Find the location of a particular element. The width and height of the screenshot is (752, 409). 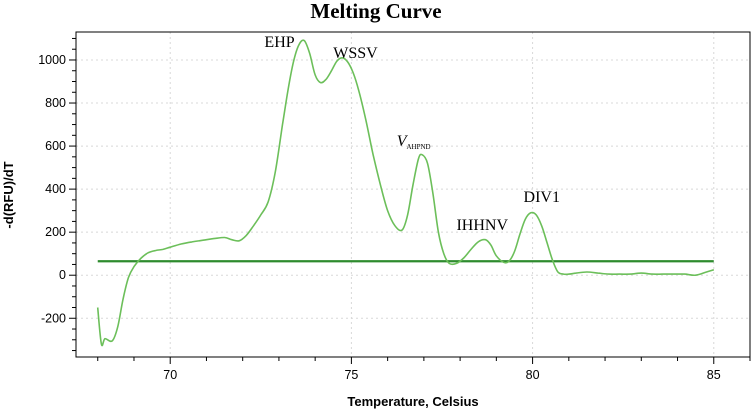

y-tick-label: -200 is located at coordinates (53, 318).